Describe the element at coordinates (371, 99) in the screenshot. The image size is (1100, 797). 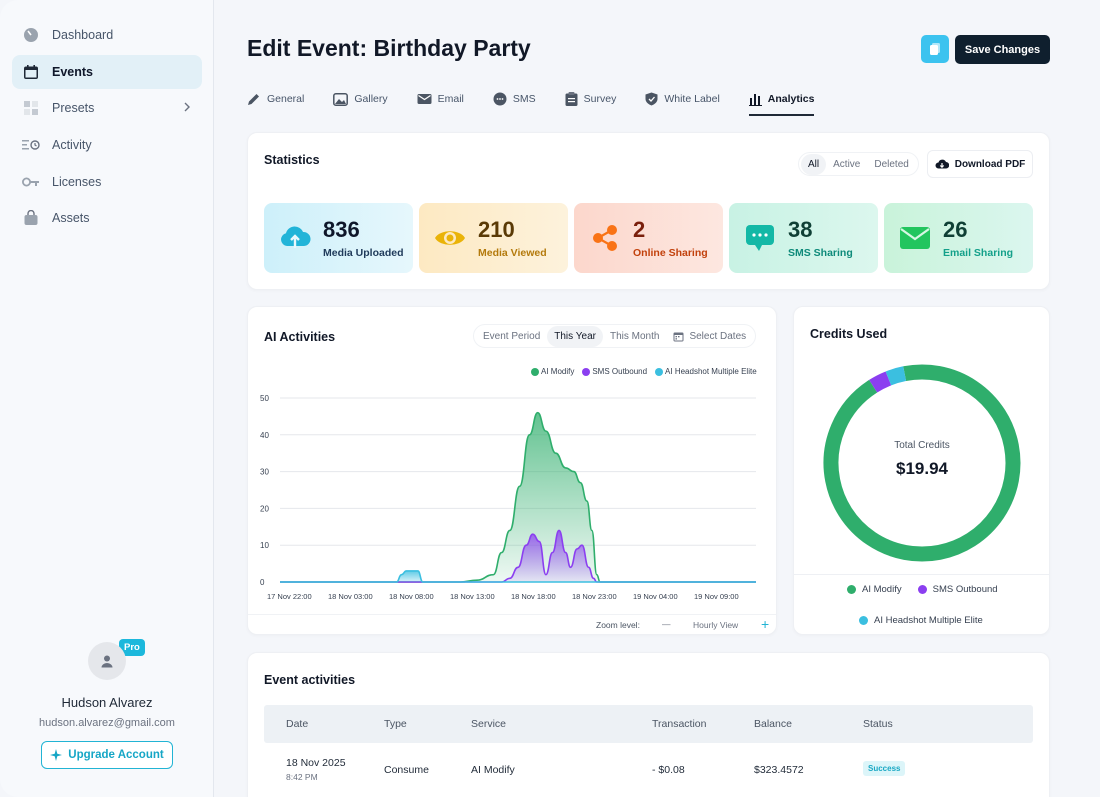
I see `tab-label: Gallery` at that location.